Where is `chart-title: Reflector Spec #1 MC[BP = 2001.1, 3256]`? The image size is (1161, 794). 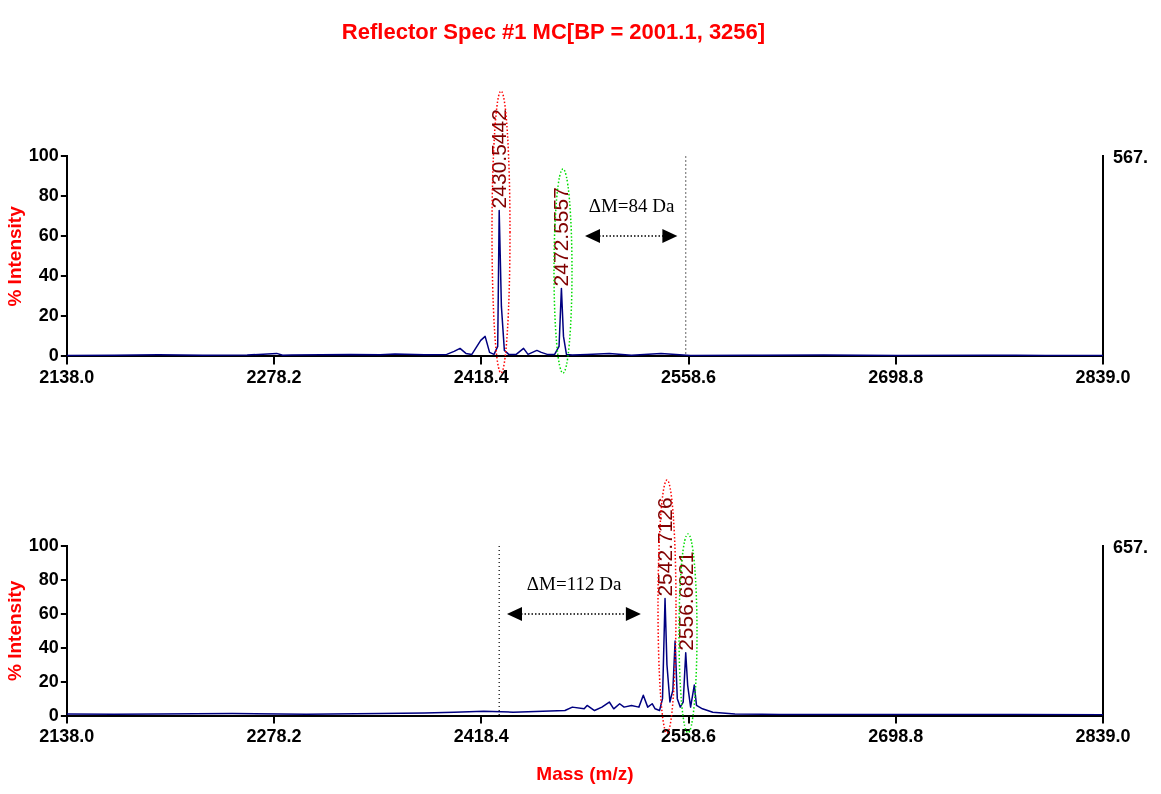 chart-title: Reflector Spec #1 MC[BP = 2001.1, 3256] is located at coordinates (553, 32).